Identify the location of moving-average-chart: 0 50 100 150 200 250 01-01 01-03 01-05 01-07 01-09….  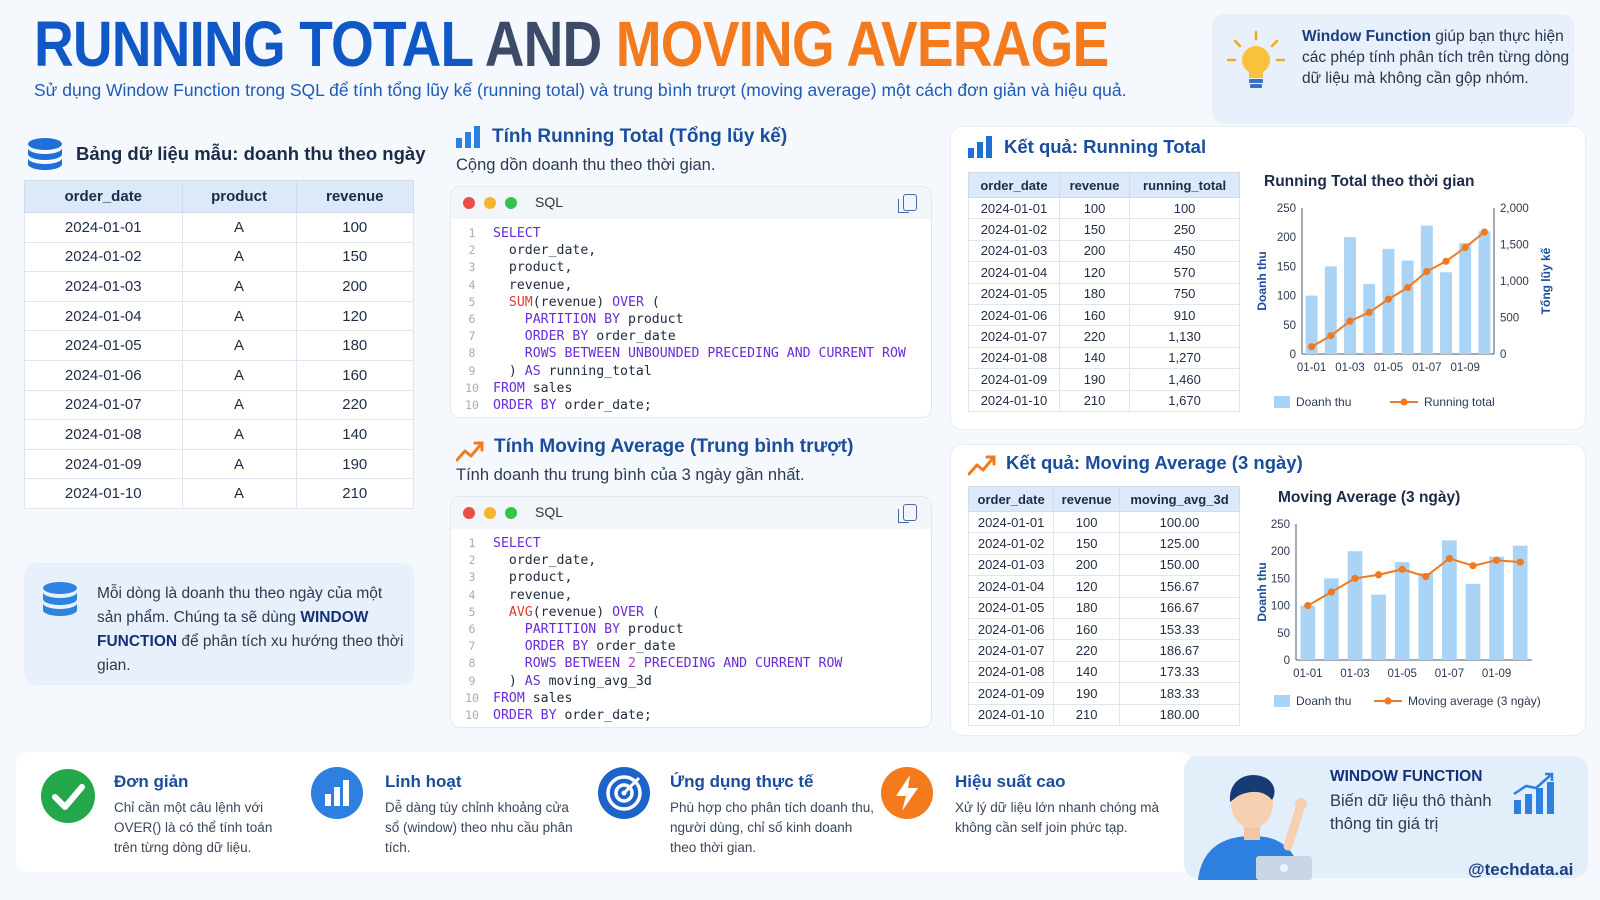
(1398, 613).